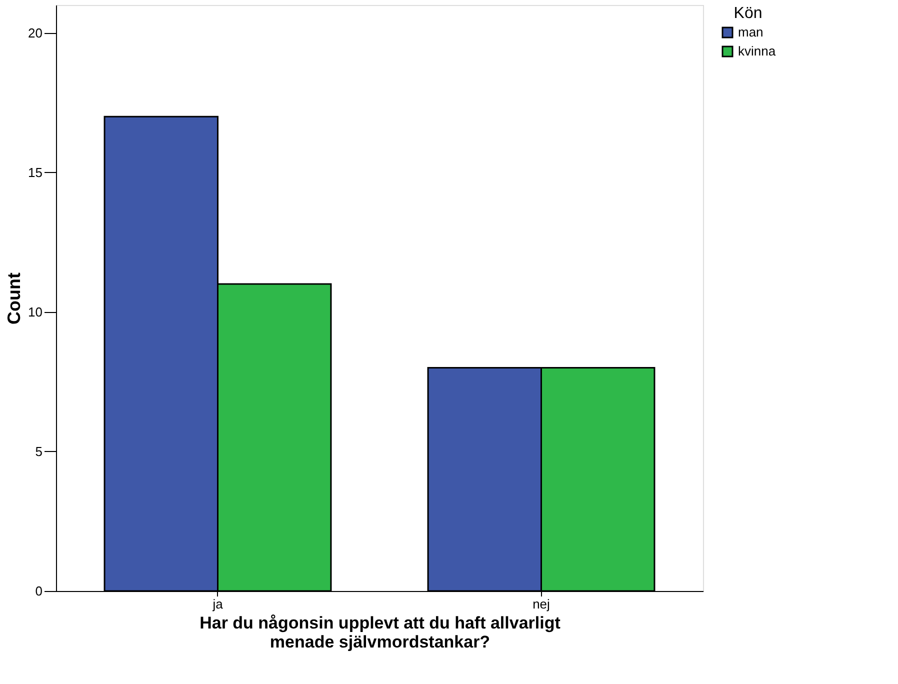 The width and height of the screenshot is (898, 684). What do you see at coordinates (757, 51) in the screenshot?
I see `legend-label: kvinna` at bounding box center [757, 51].